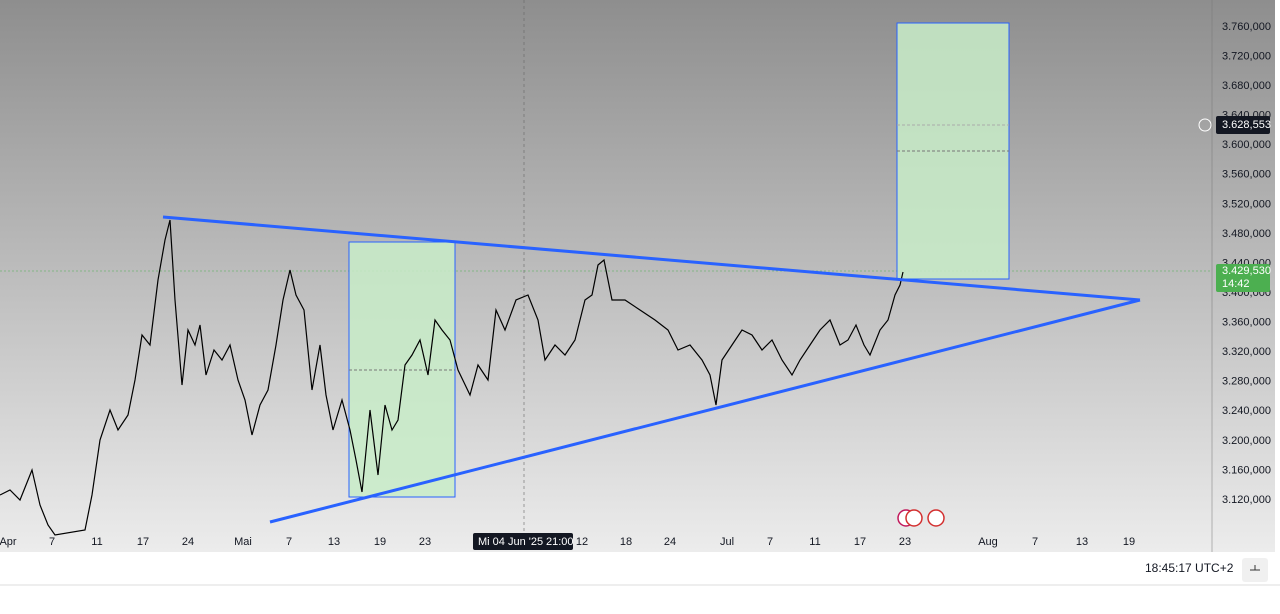  Describe the element at coordinates (1246, 145) in the screenshot. I see `price-tick-label: 3.600,000` at that location.